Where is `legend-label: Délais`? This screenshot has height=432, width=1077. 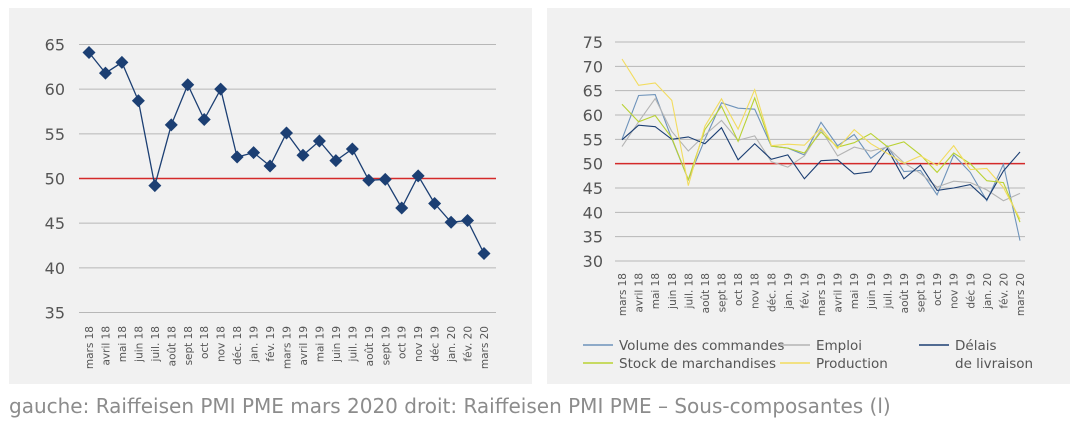 legend-label: Délais is located at coordinates (976, 346).